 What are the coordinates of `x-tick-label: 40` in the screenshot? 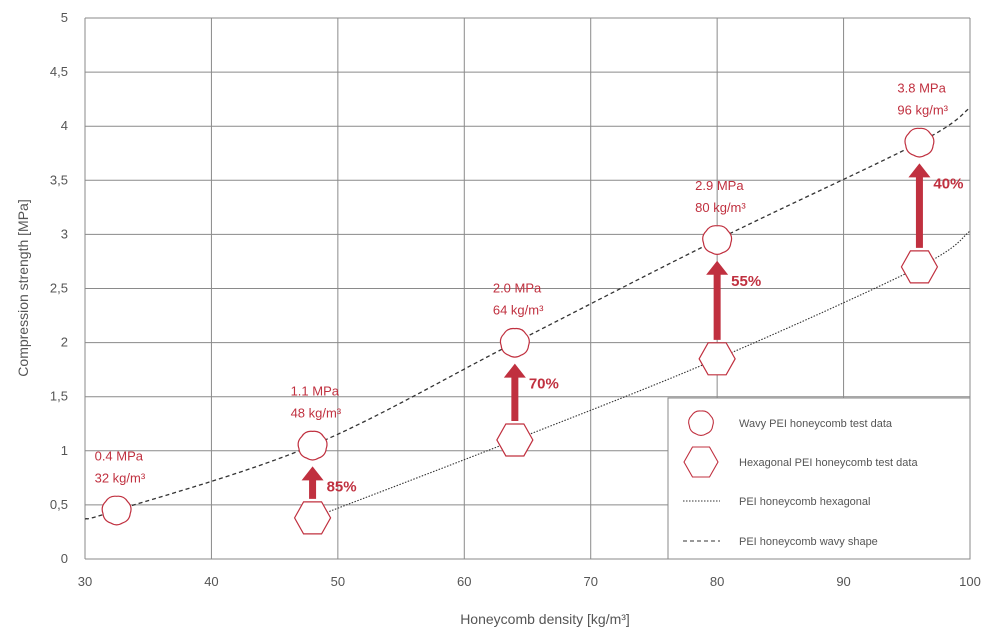 It's located at (211, 581).